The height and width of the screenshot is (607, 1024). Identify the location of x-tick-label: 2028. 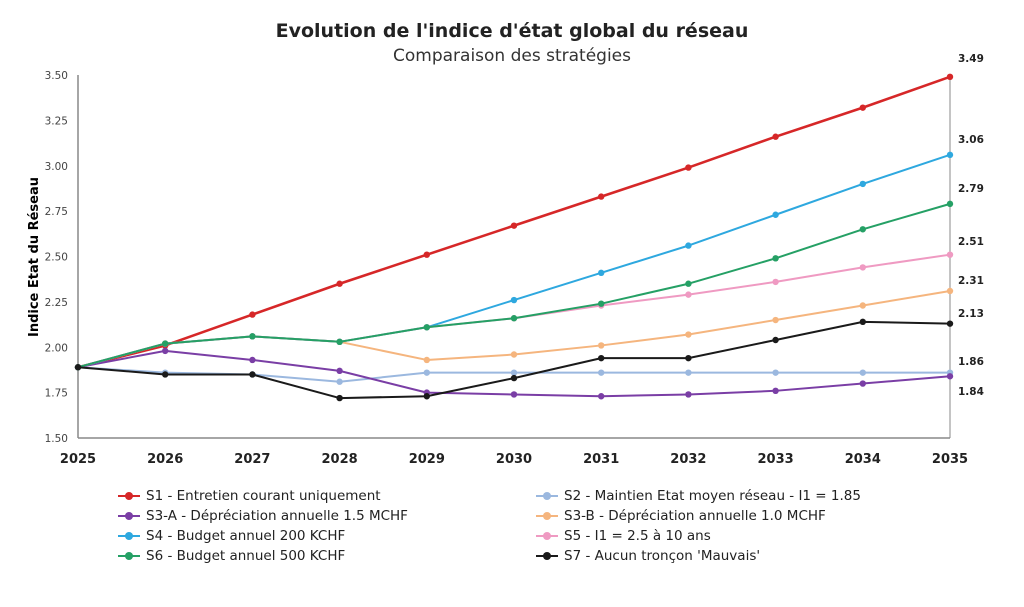
(340, 459).